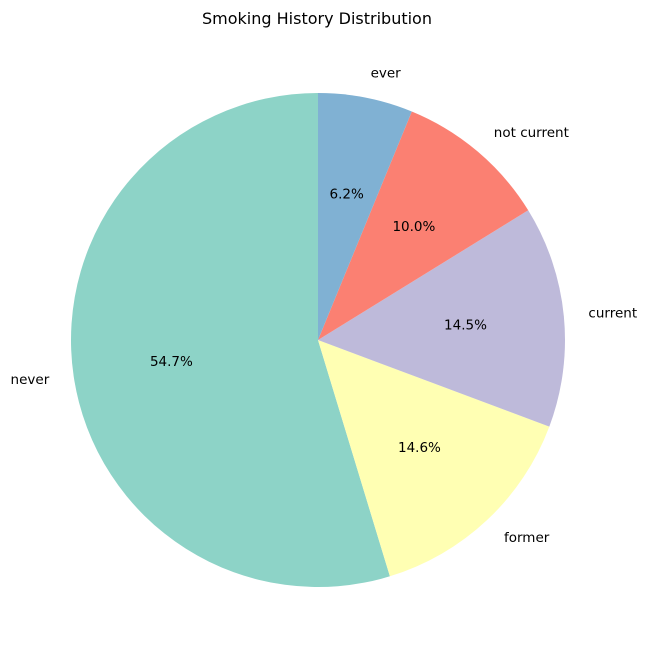  Describe the element at coordinates (434, 458) in the screenshot. I see `pie-slice-former` at that location.